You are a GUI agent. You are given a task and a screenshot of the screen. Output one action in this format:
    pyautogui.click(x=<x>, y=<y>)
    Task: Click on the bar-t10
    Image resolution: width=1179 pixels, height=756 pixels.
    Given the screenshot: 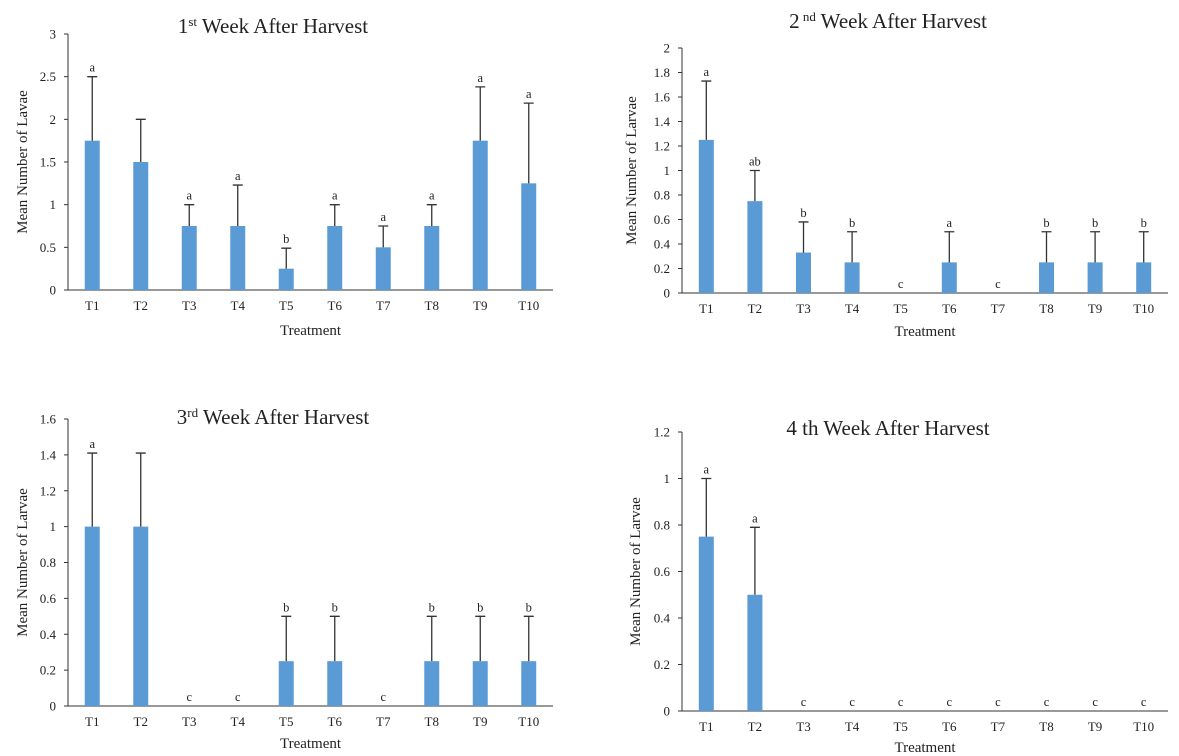 What is the action you would take?
    pyautogui.click(x=529, y=236)
    